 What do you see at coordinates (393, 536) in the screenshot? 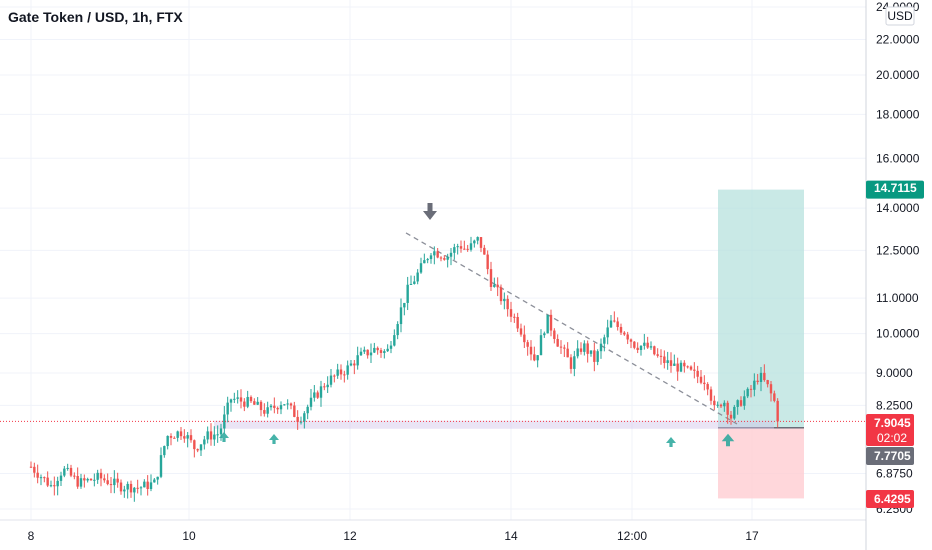
I see `time-axis: 8 10 12 14 12:00 17` at bounding box center [393, 536].